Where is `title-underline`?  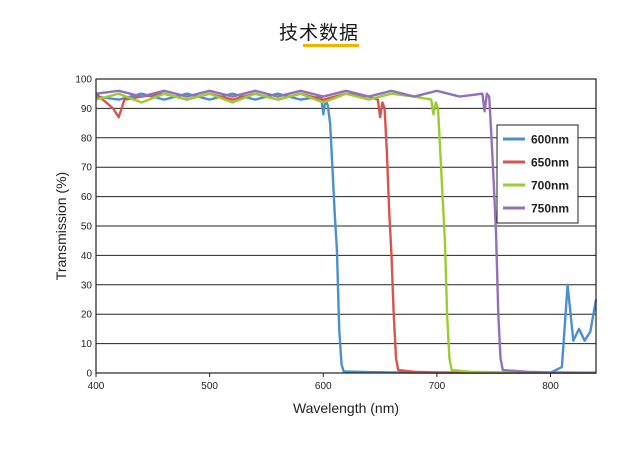 title-underline is located at coordinates (331, 45).